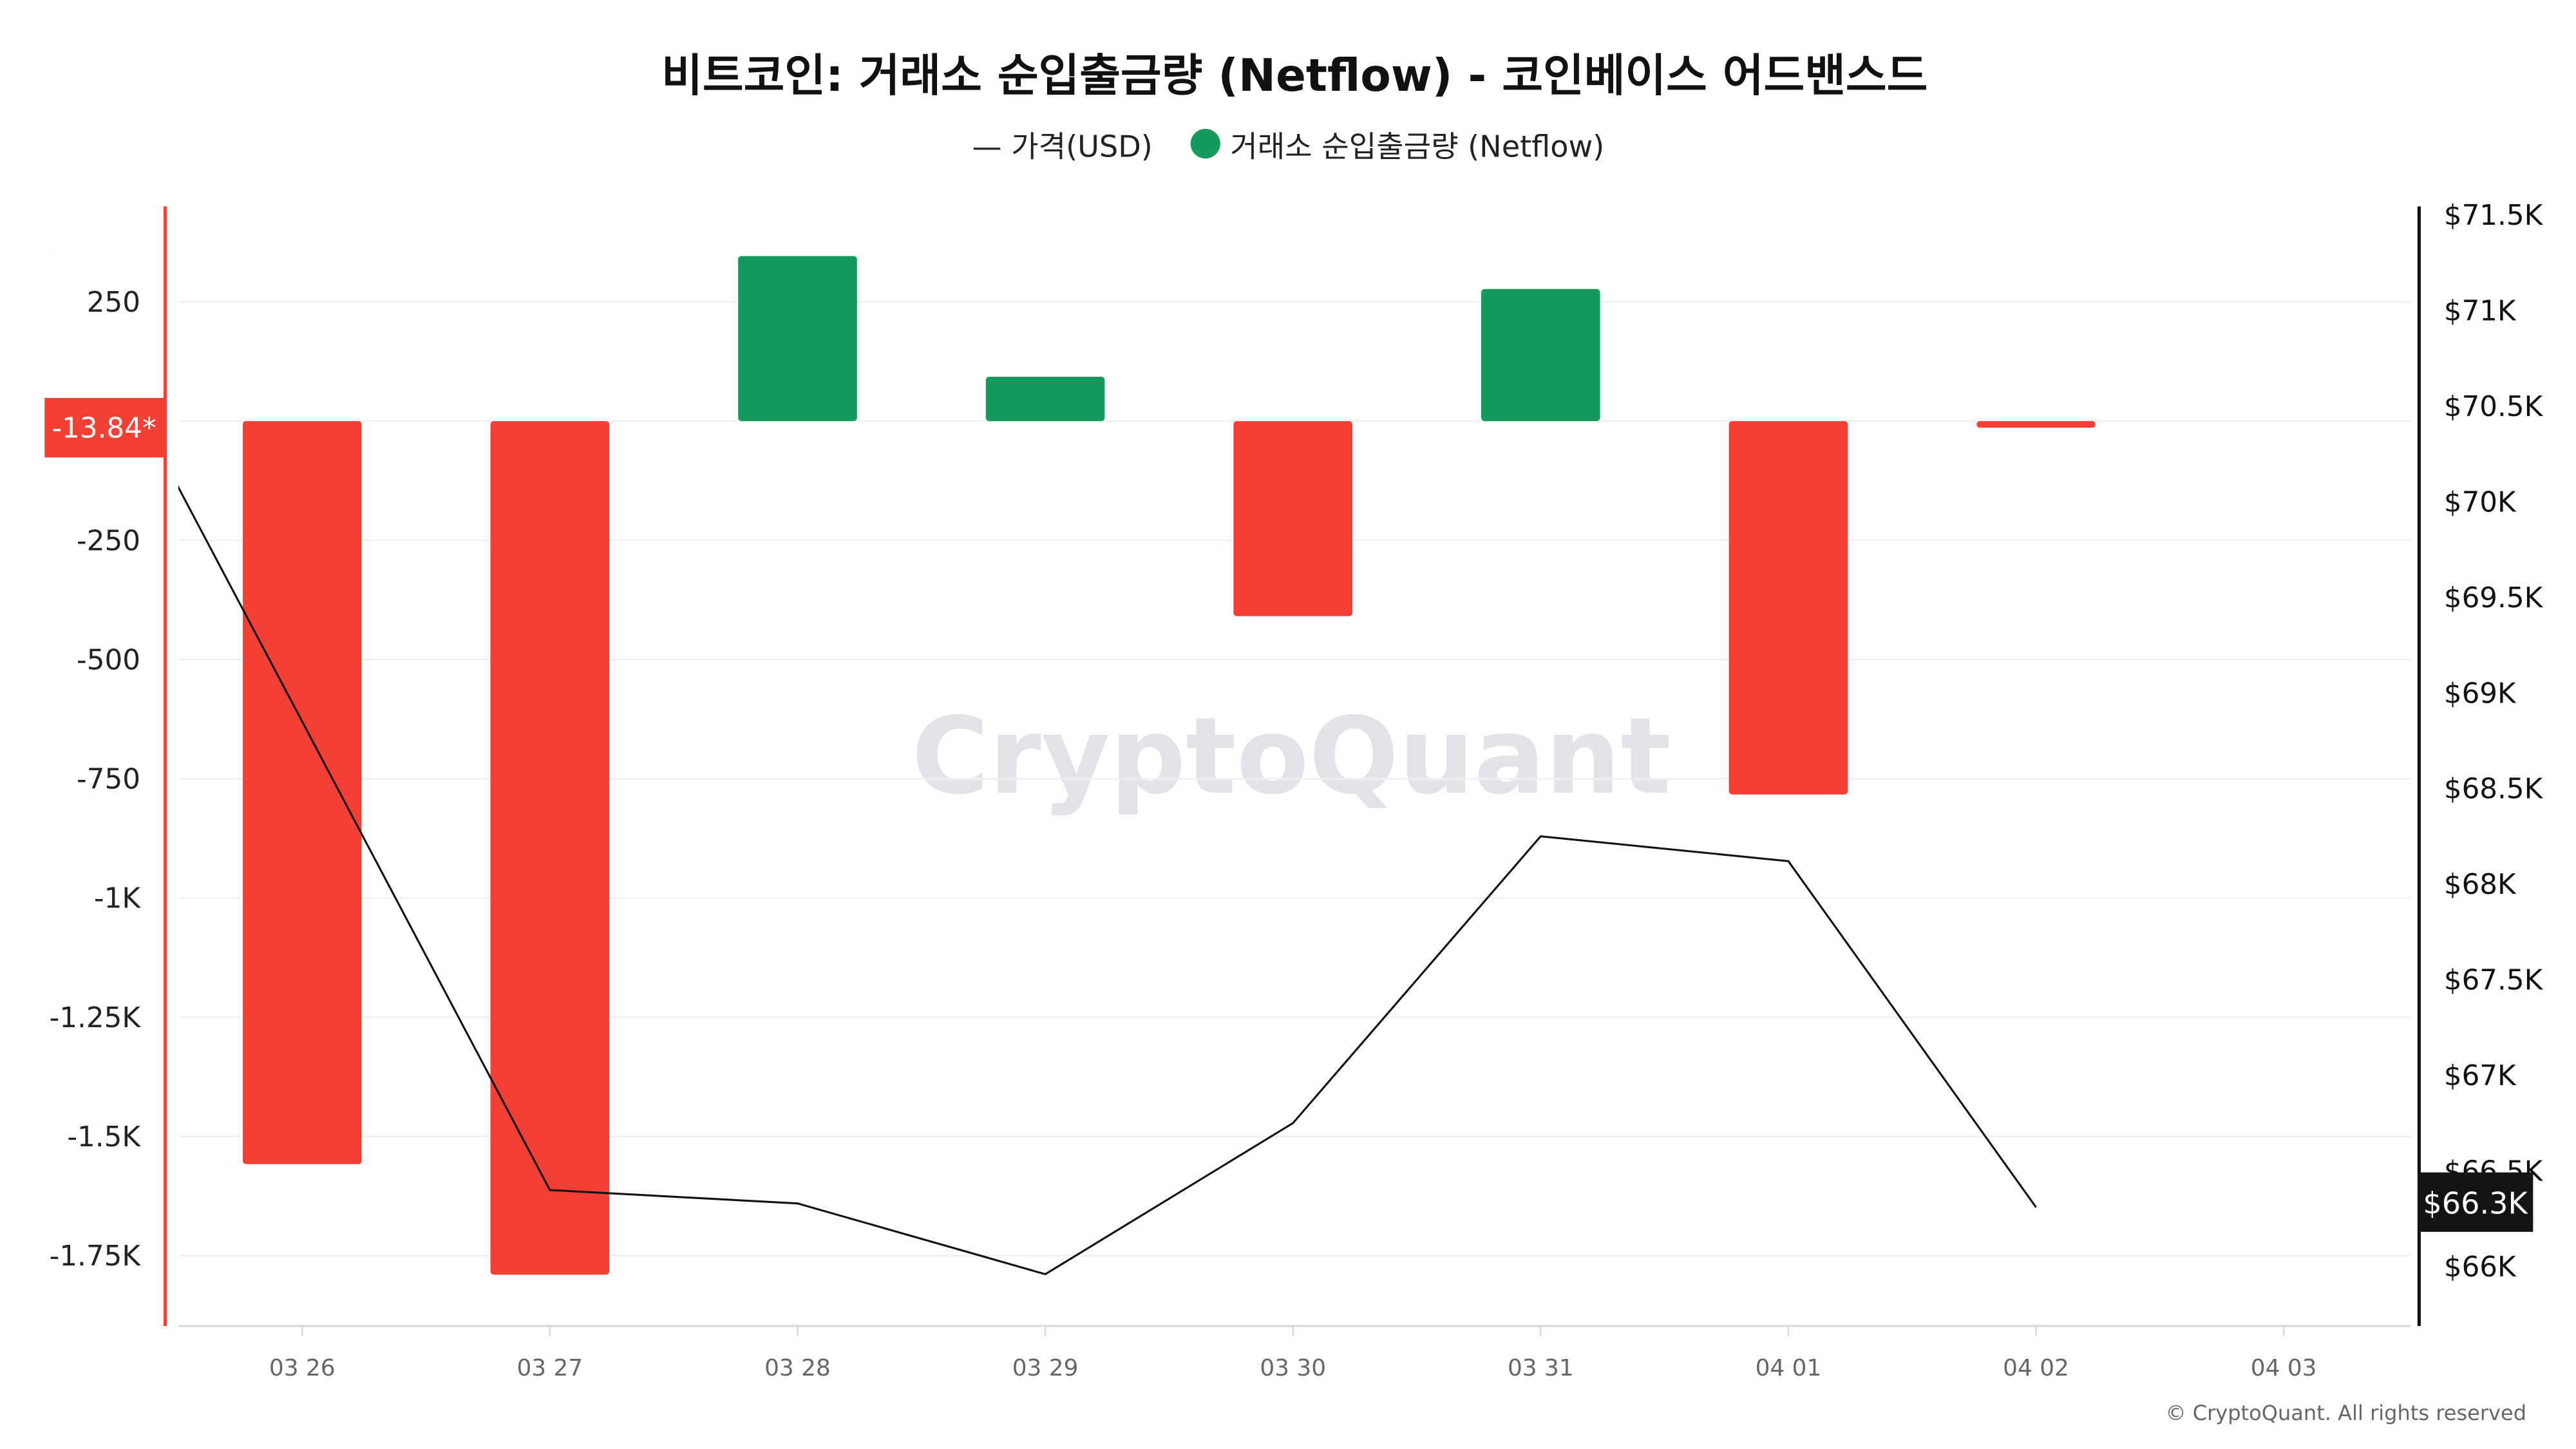 The height and width of the screenshot is (1449, 2576). I want to click on legend: — 가격(USD) 거래소 순입출금량 (Netflow), so click(1288, 147).